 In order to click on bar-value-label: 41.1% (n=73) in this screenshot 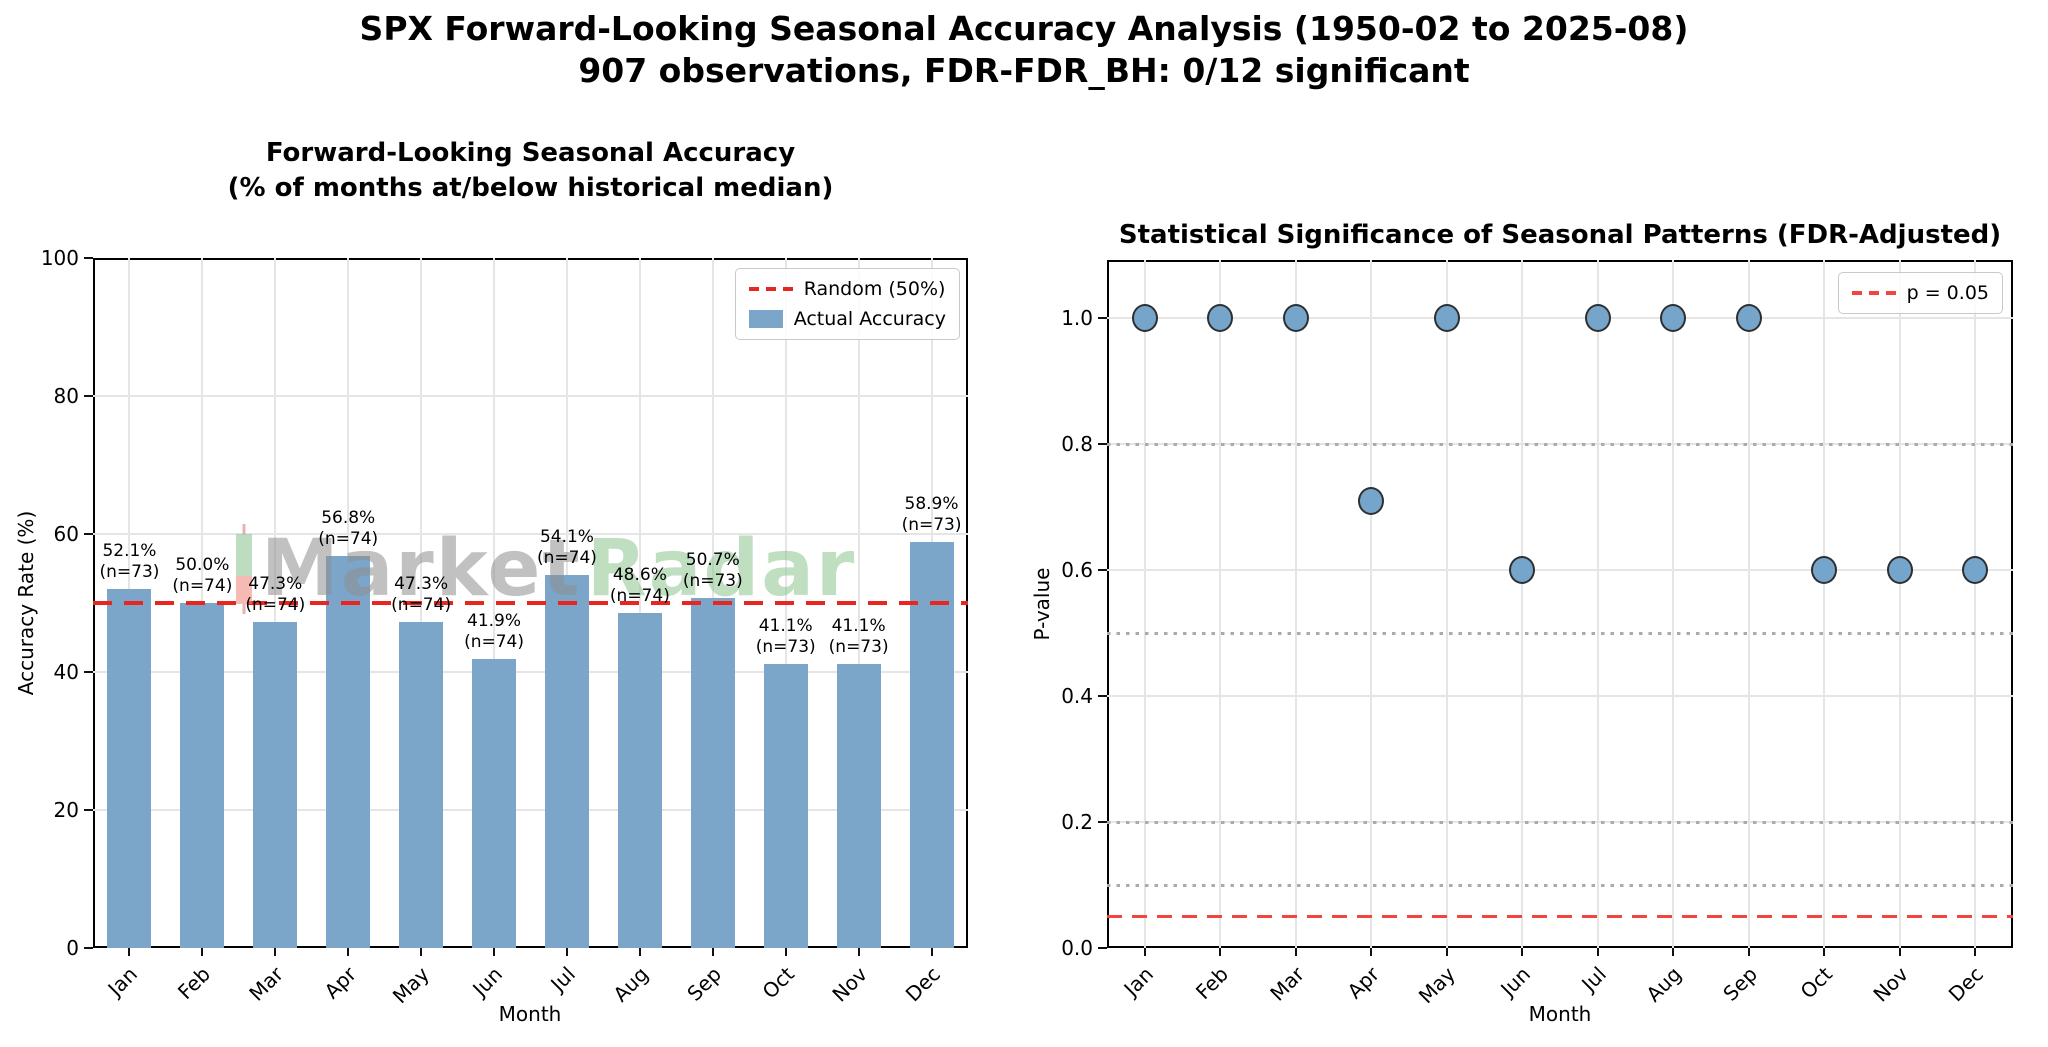, I will do `click(858, 637)`.